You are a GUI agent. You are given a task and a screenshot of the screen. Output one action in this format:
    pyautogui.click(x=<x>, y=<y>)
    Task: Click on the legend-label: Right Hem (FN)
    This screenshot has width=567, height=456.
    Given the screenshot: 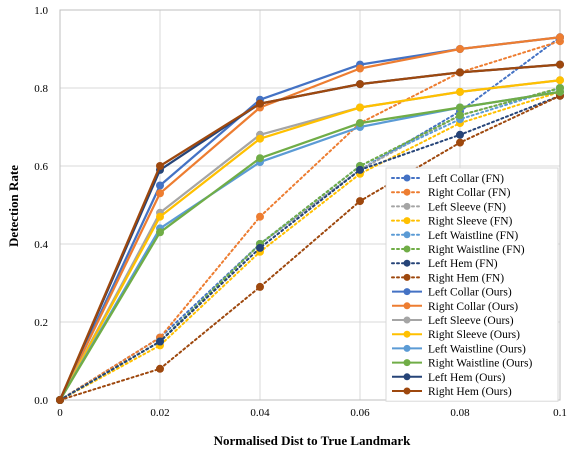 What is the action you would take?
    pyautogui.click(x=466, y=278)
    